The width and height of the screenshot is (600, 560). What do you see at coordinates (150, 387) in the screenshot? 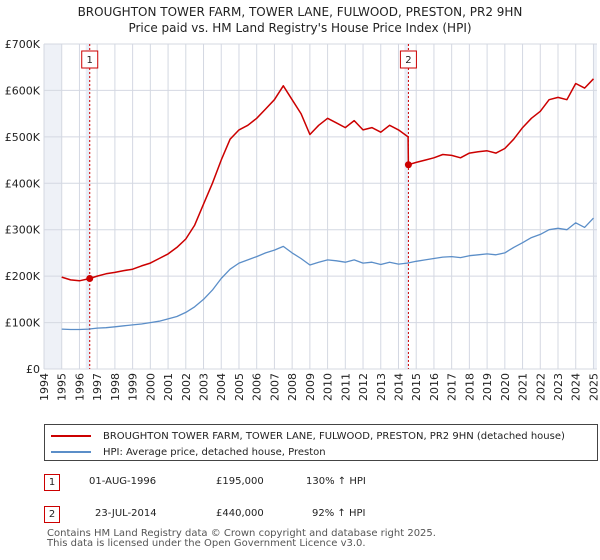
I see `x-tick-label: 2000` at bounding box center [150, 387].